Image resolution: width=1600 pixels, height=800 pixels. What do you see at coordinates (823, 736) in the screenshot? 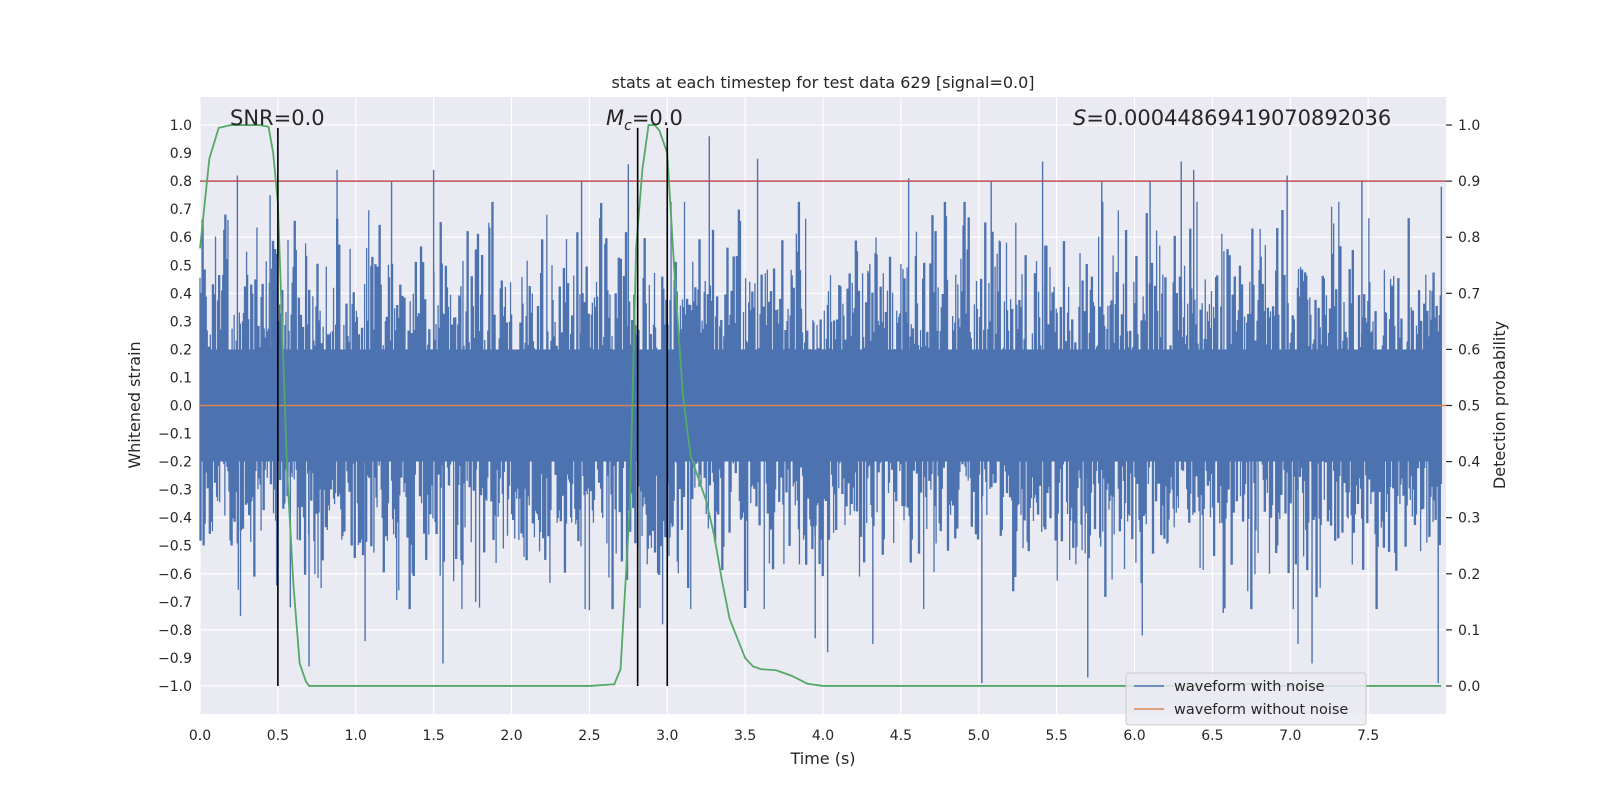
I see `x-tick-label-8: 4.0` at bounding box center [823, 736].